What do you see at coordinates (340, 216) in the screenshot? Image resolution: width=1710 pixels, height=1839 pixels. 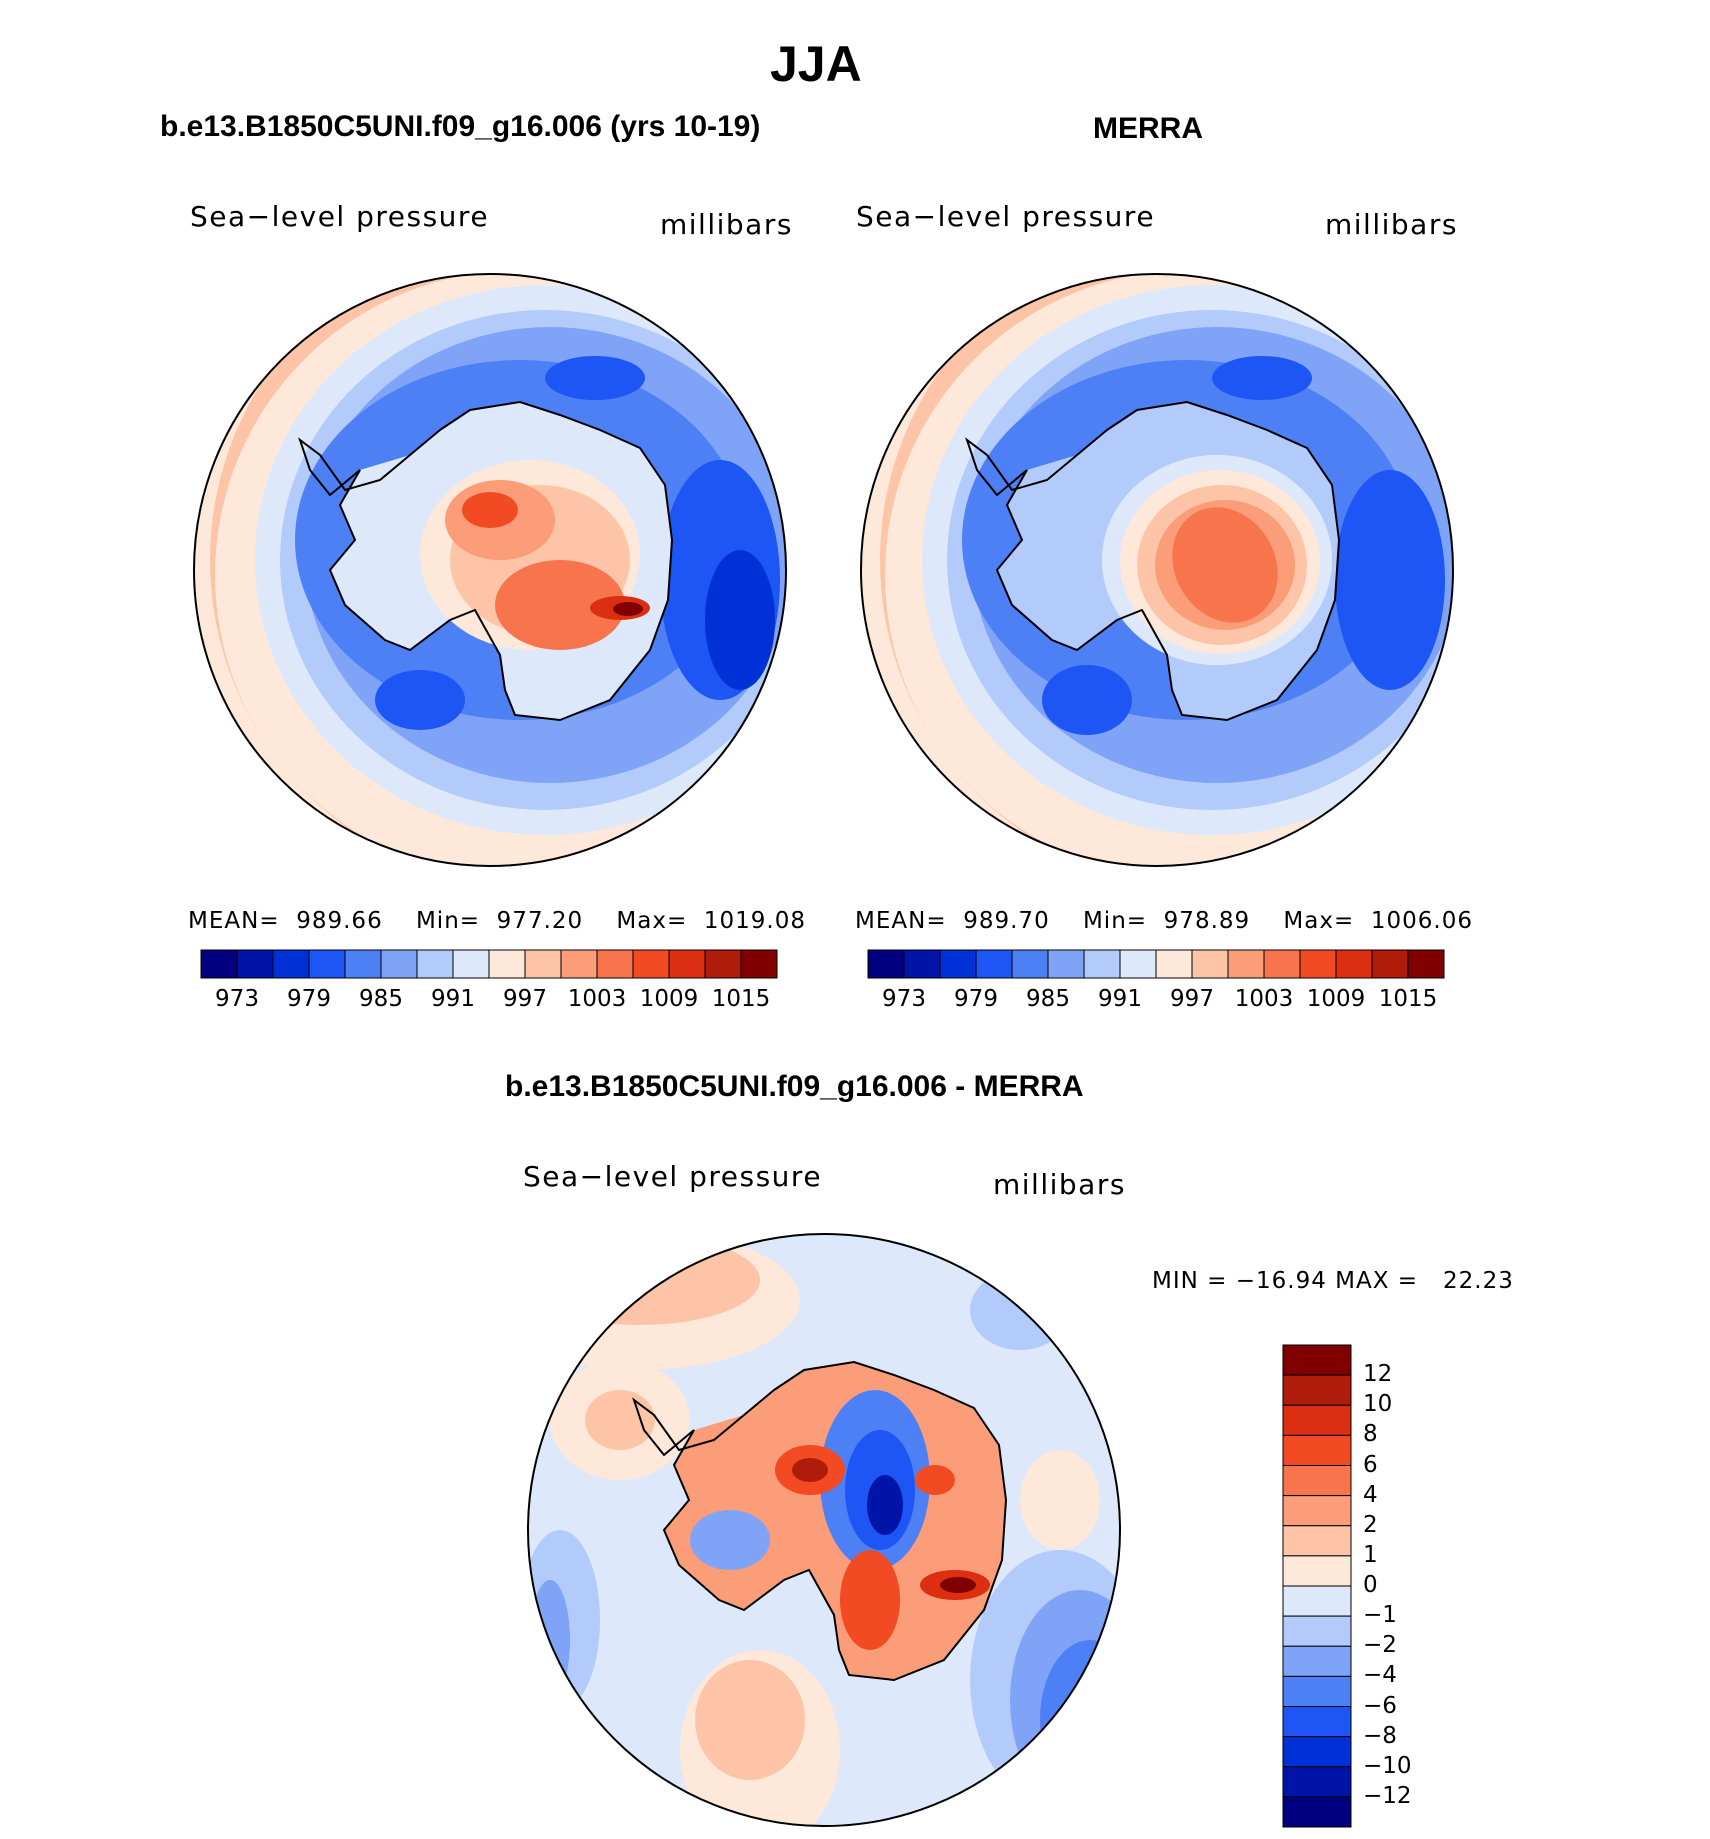 I see `left-variable-label: Sea−level pressure` at bounding box center [340, 216].